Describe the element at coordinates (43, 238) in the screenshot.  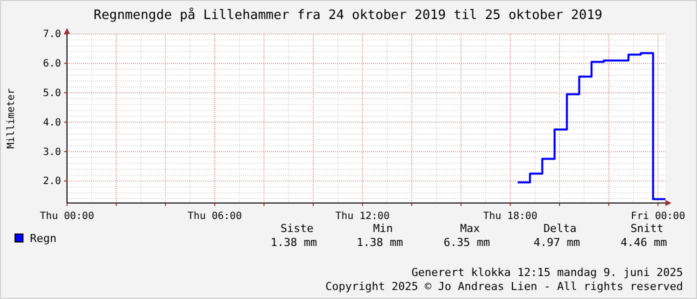
I see `legend-label: Regn` at that location.